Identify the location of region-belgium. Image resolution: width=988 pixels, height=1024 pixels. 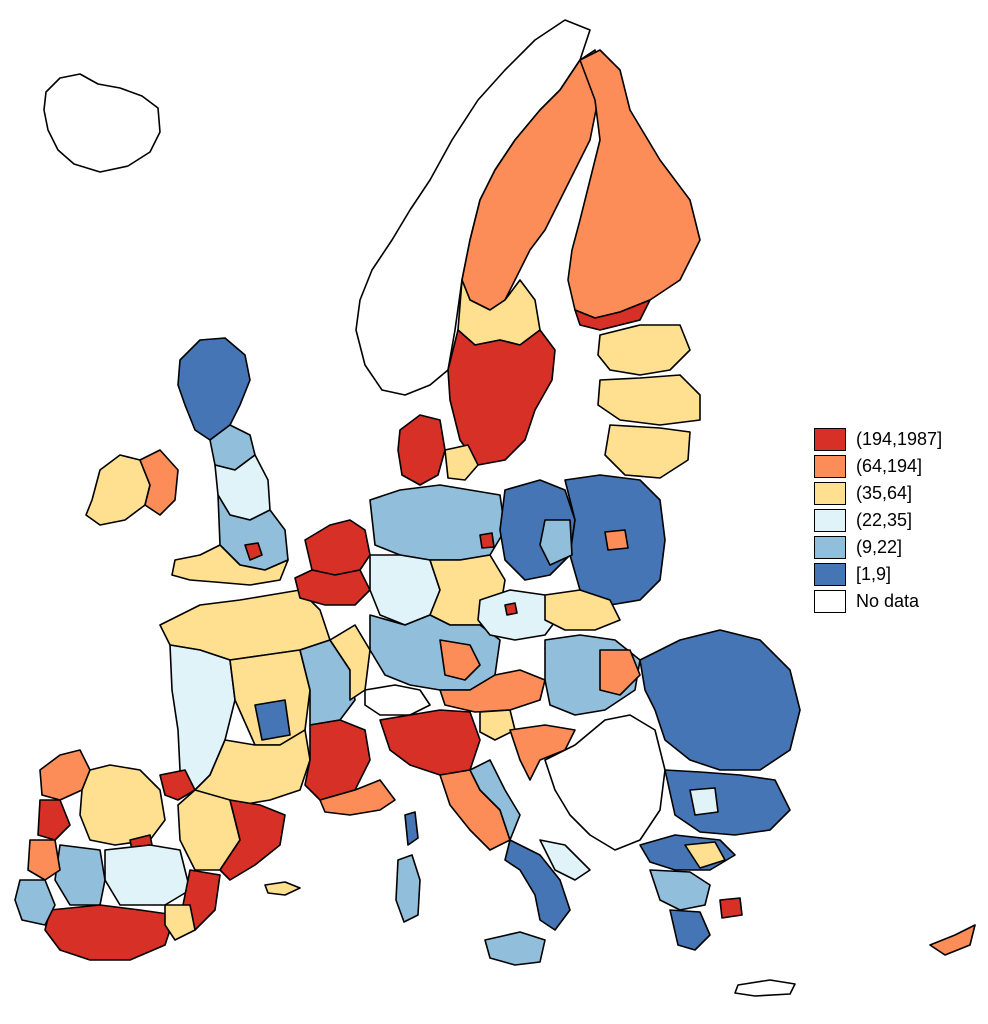
(332, 587).